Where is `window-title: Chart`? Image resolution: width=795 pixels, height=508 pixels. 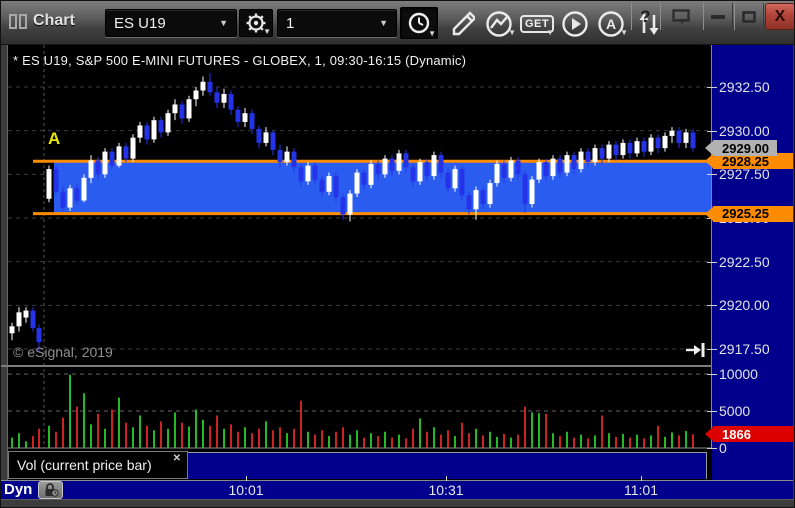 window-title: Chart is located at coordinates (54, 20).